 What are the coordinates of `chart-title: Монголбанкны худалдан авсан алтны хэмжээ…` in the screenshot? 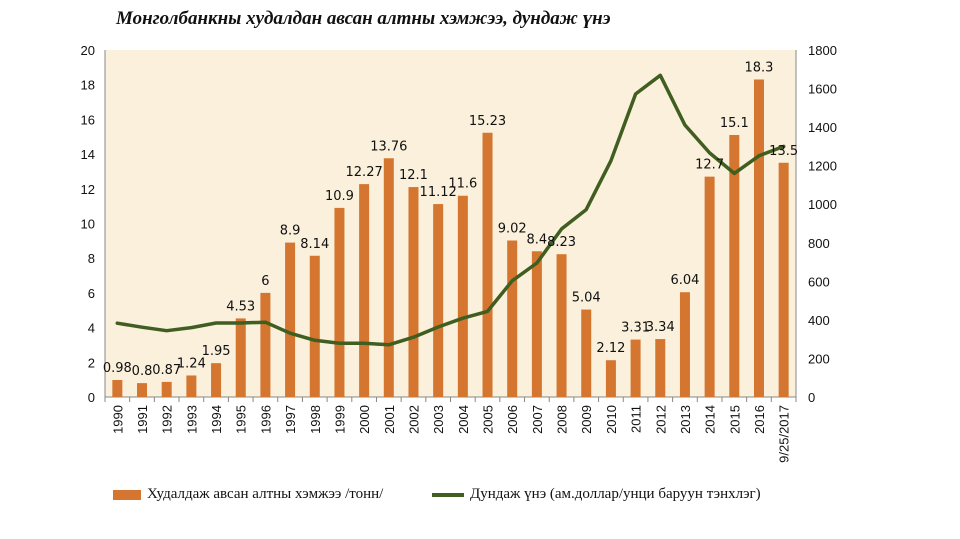 It's located at (363, 18).